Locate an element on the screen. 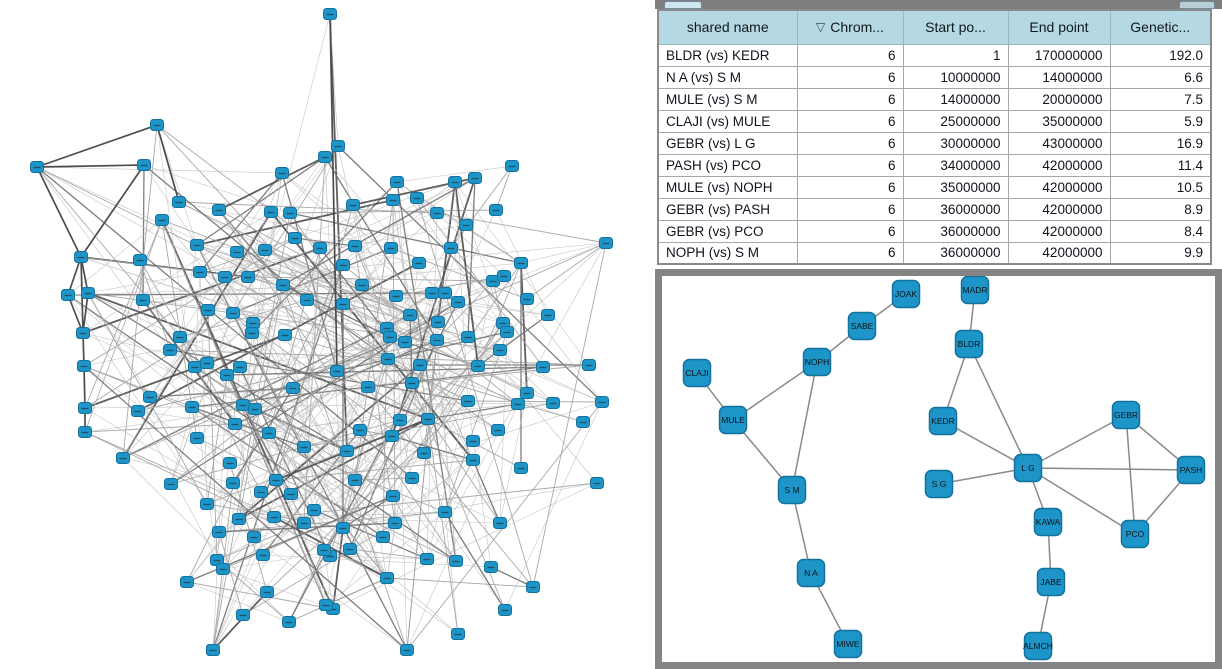  table-row: BLDR (vs) KEDR 6 1 170000000 192.0 is located at coordinates (934, 55).